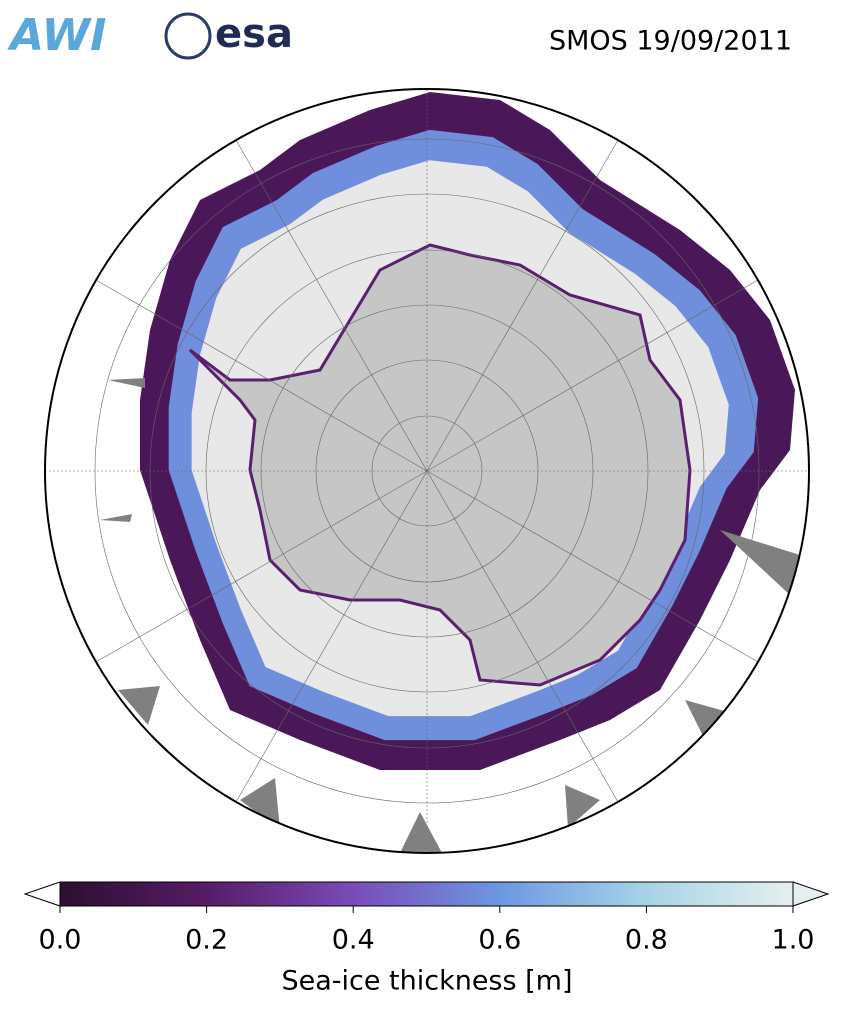 This screenshot has height=1026, width=854. What do you see at coordinates (793, 940) in the screenshot?
I see `colorbar-tick-label: 1.0` at bounding box center [793, 940].